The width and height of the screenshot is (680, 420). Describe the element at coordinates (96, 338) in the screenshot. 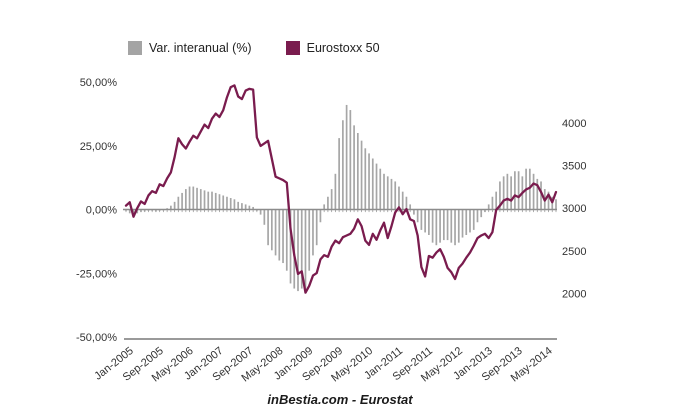

I see `svg-text: -50,00%` at that location.